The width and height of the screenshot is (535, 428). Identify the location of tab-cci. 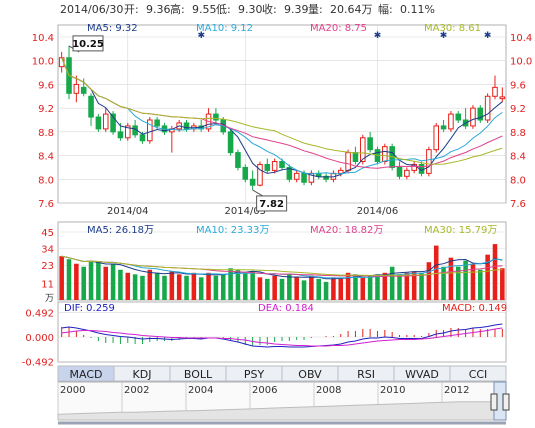
(478, 373).